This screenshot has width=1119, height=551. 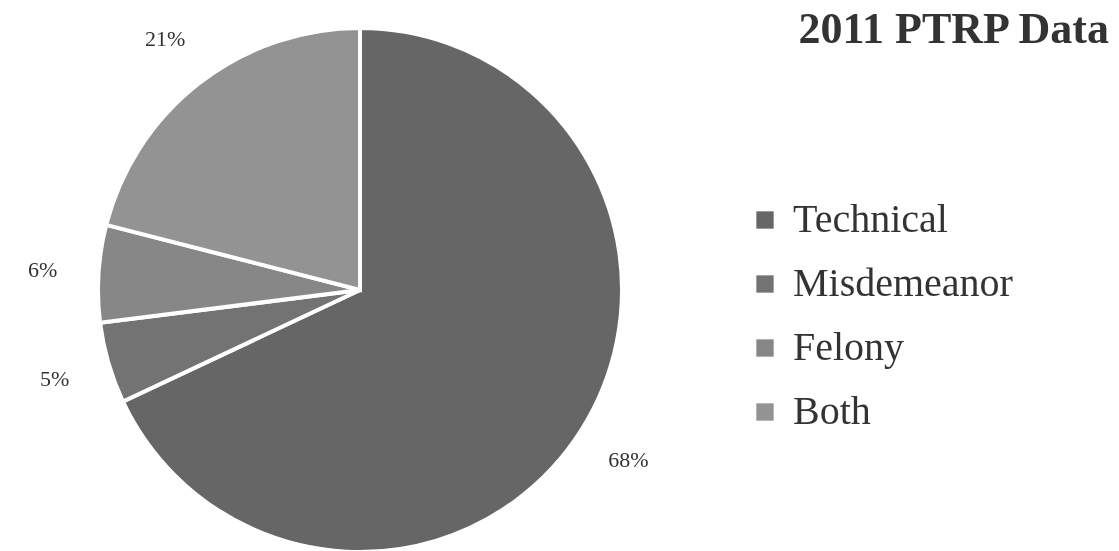 I want to click on data-label: 21%, so click(x=165, y=38).